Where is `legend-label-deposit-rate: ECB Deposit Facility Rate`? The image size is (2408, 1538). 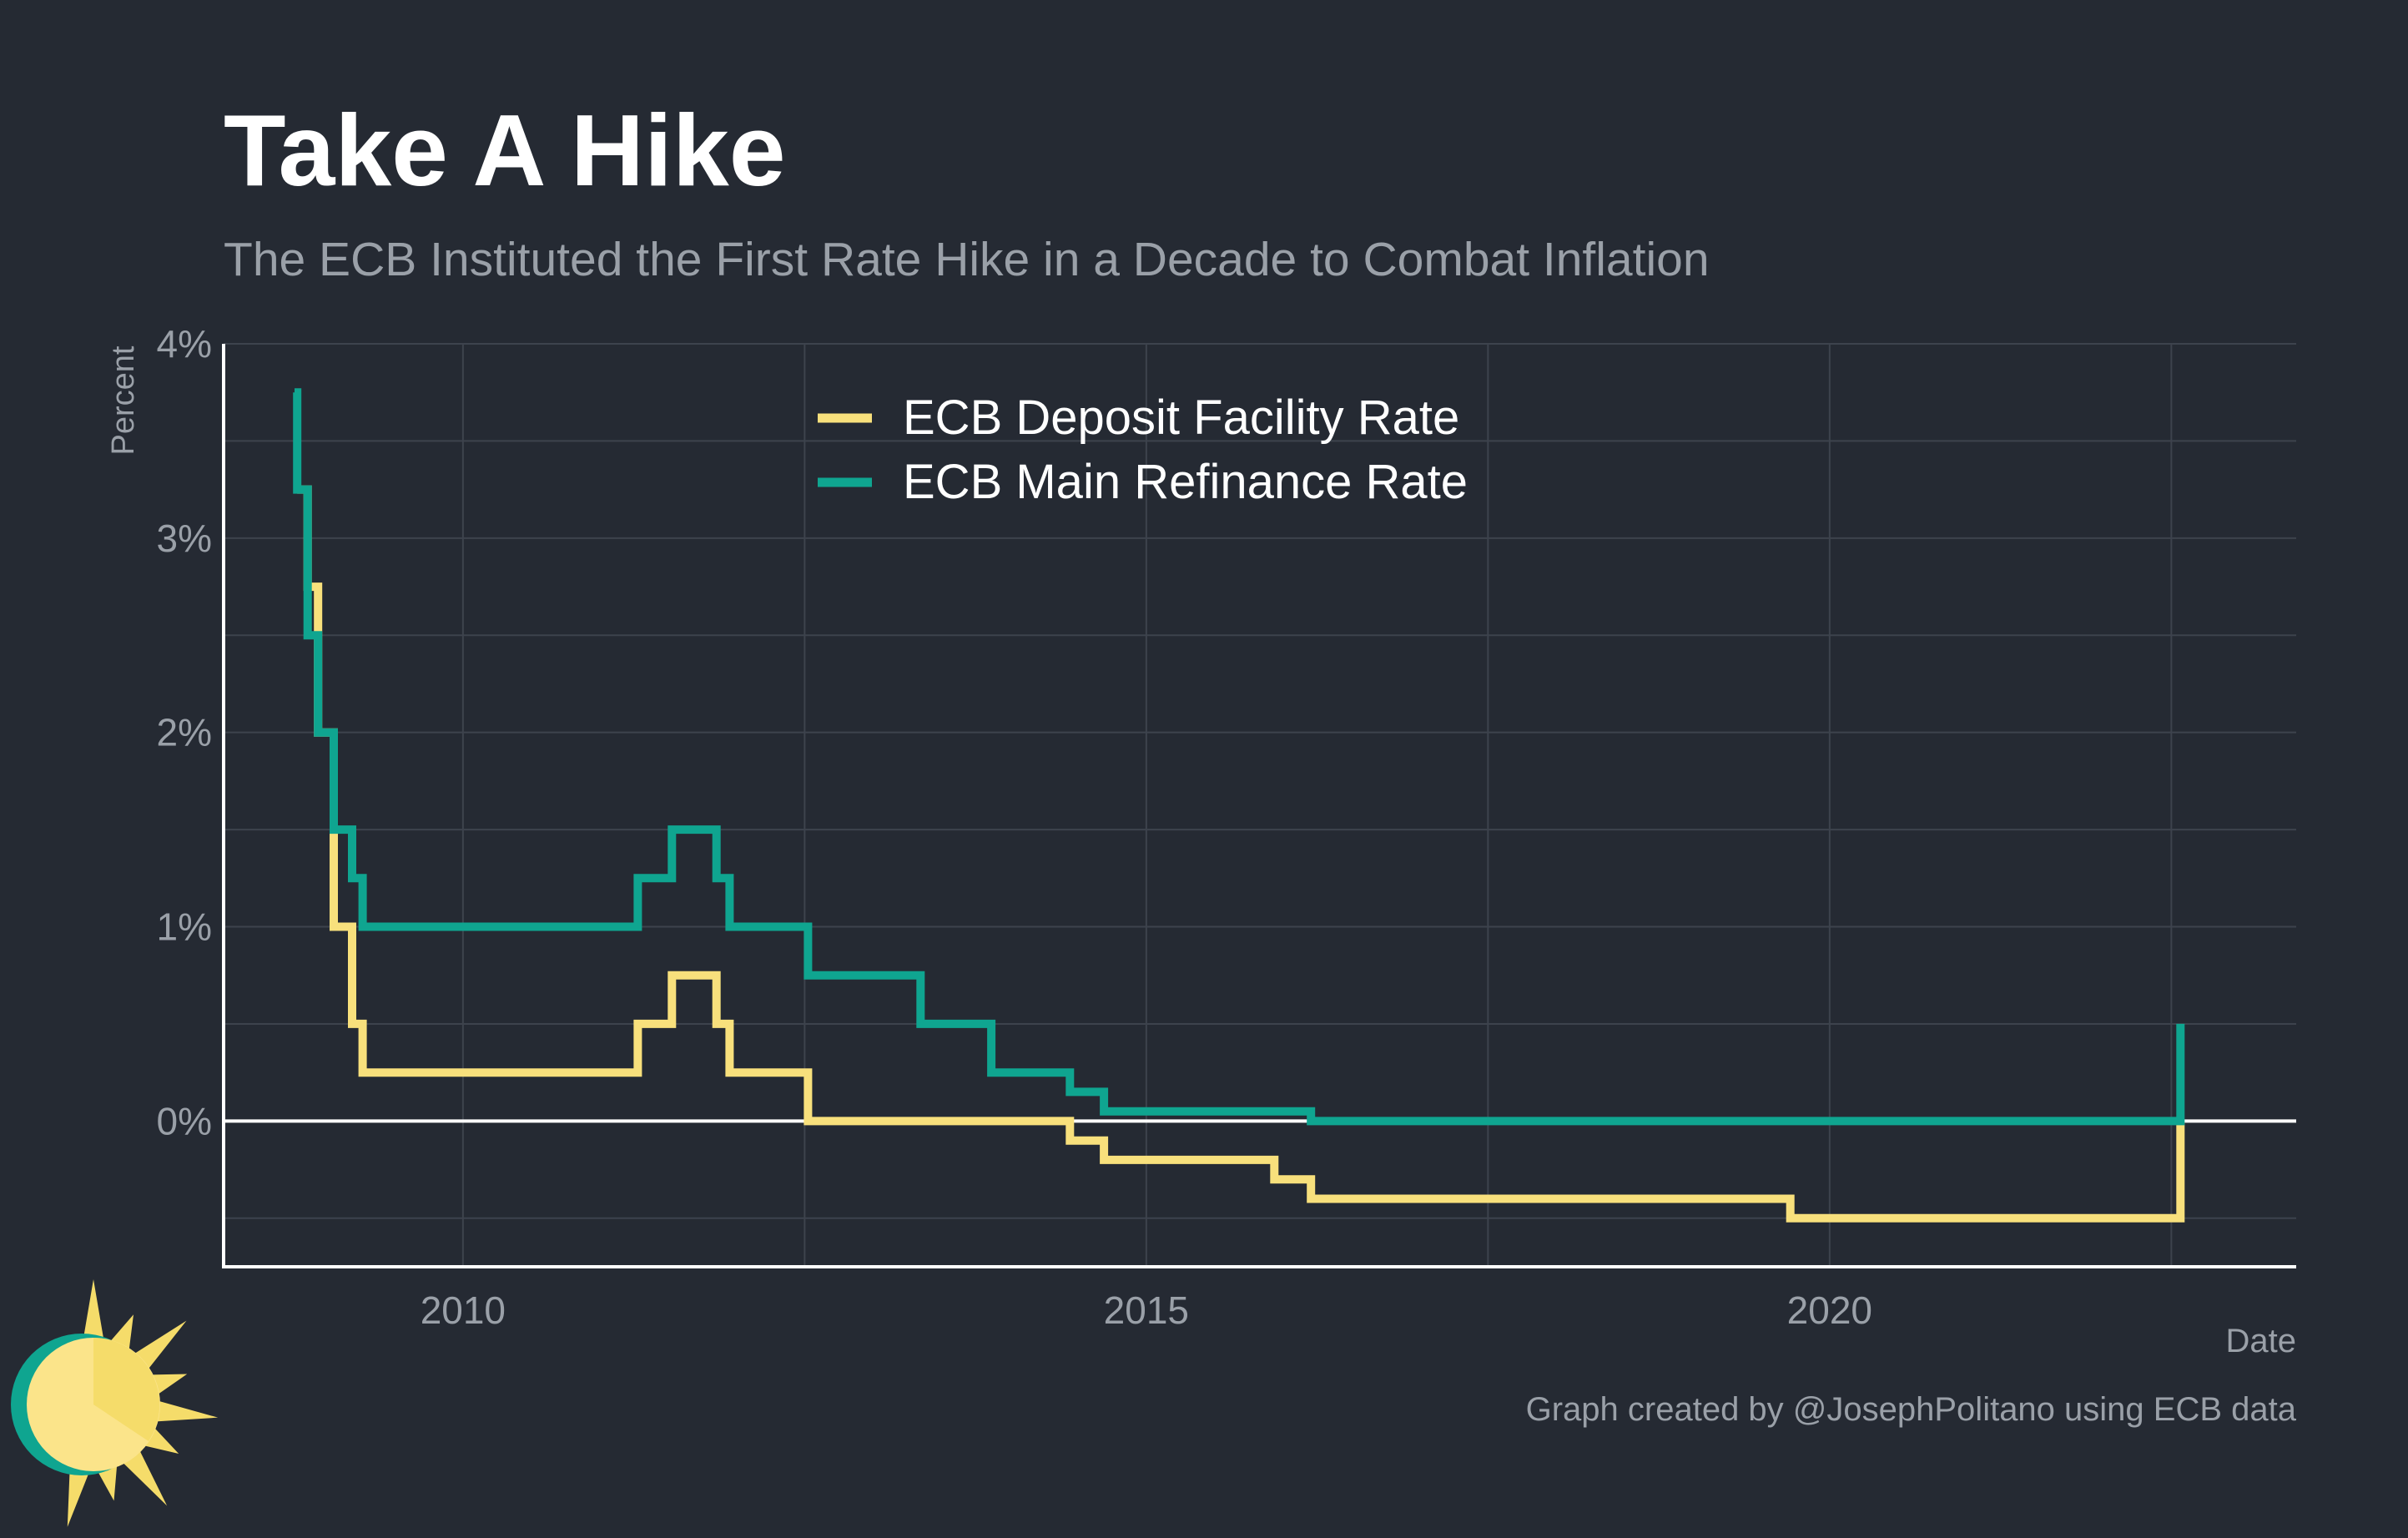
legend-label-deposit-rate: ECB Deposit Facility Rate is located at coordinates (1181, 418).